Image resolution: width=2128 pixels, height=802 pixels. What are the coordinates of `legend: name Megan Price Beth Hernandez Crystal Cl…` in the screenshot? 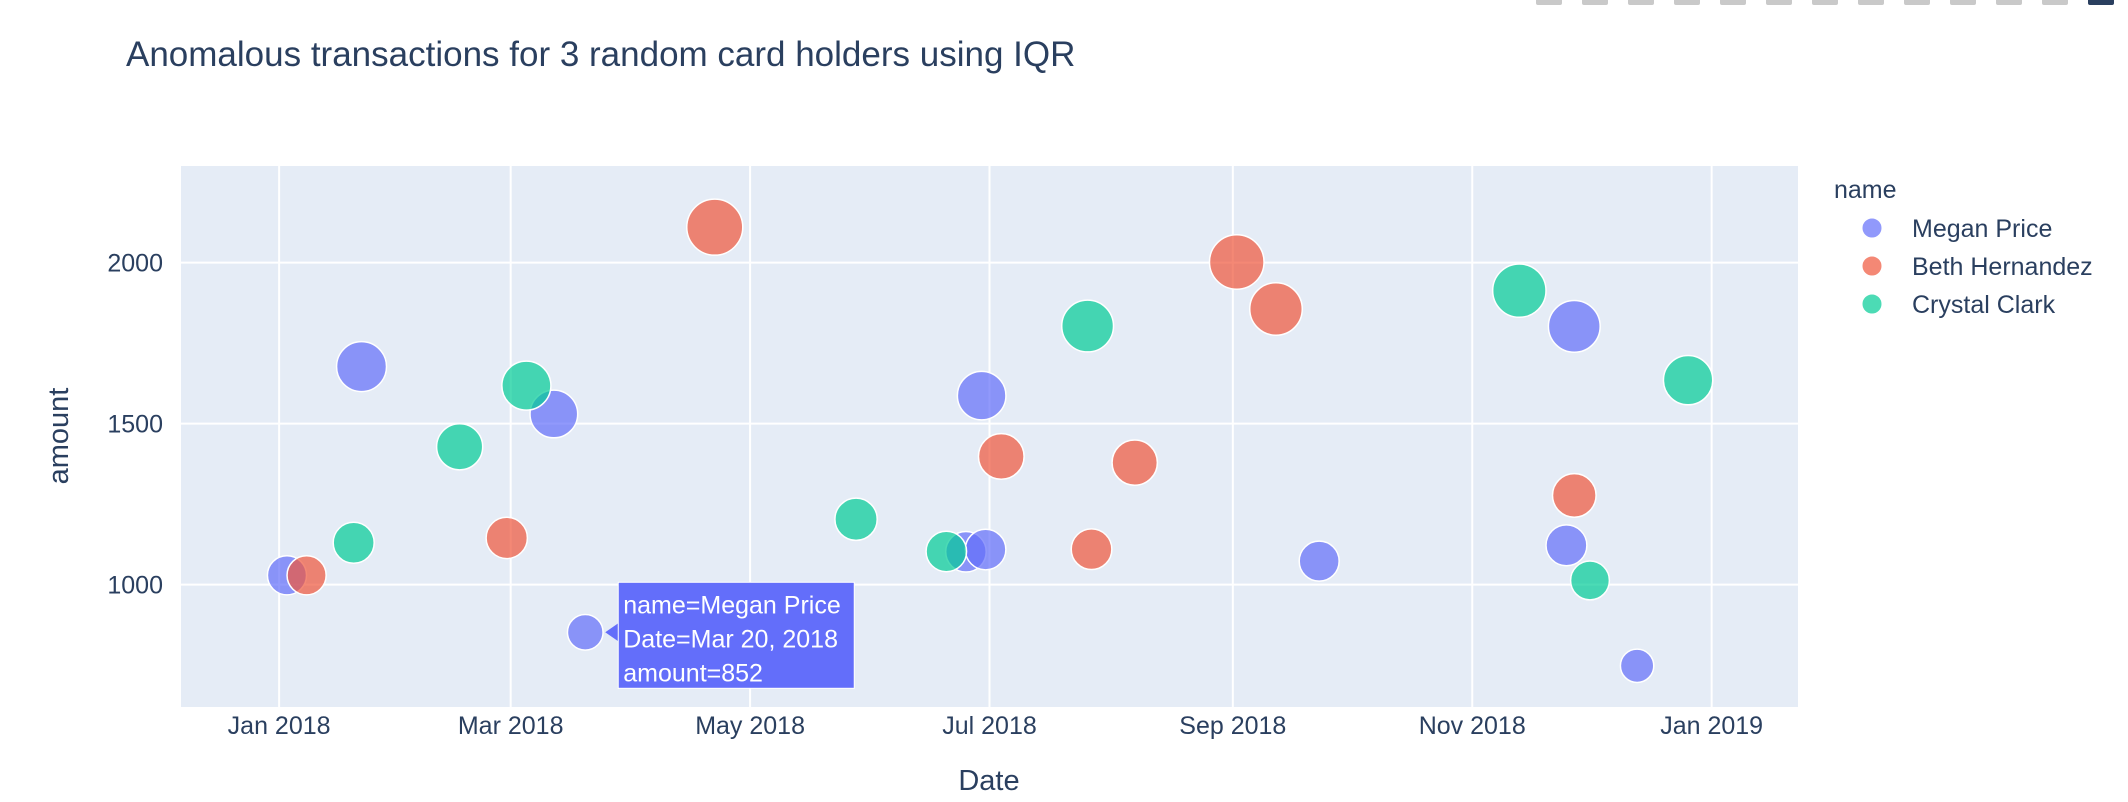 It's located at (1963, 247).